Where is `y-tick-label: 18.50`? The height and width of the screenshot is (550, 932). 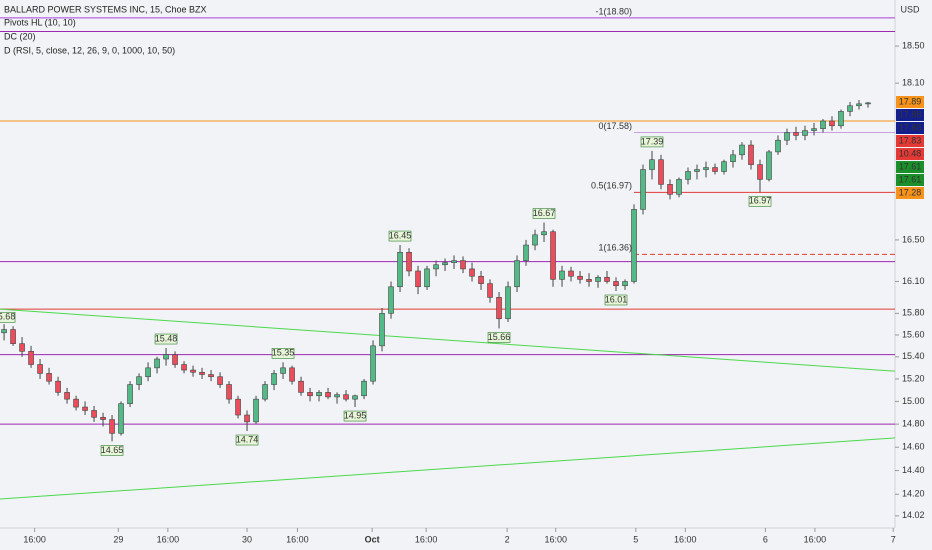 y-tick-label: 18.50 is located at coordinates (913, 45).